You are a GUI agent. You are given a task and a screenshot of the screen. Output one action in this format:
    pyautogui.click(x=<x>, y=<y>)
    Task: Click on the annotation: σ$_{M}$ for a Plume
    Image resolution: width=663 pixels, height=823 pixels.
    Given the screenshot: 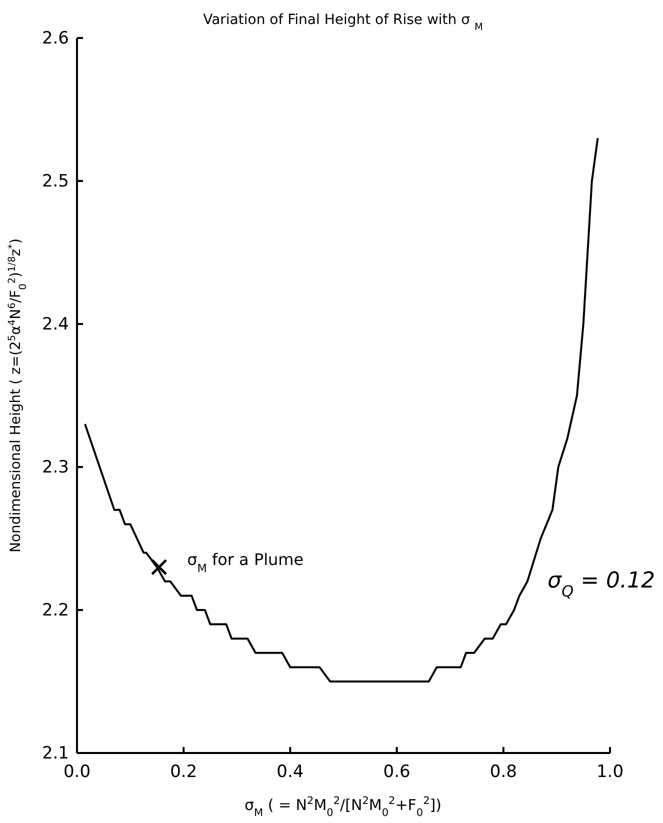 What is the action you would take?
    pyautogui.click(x=245, y=562)
    